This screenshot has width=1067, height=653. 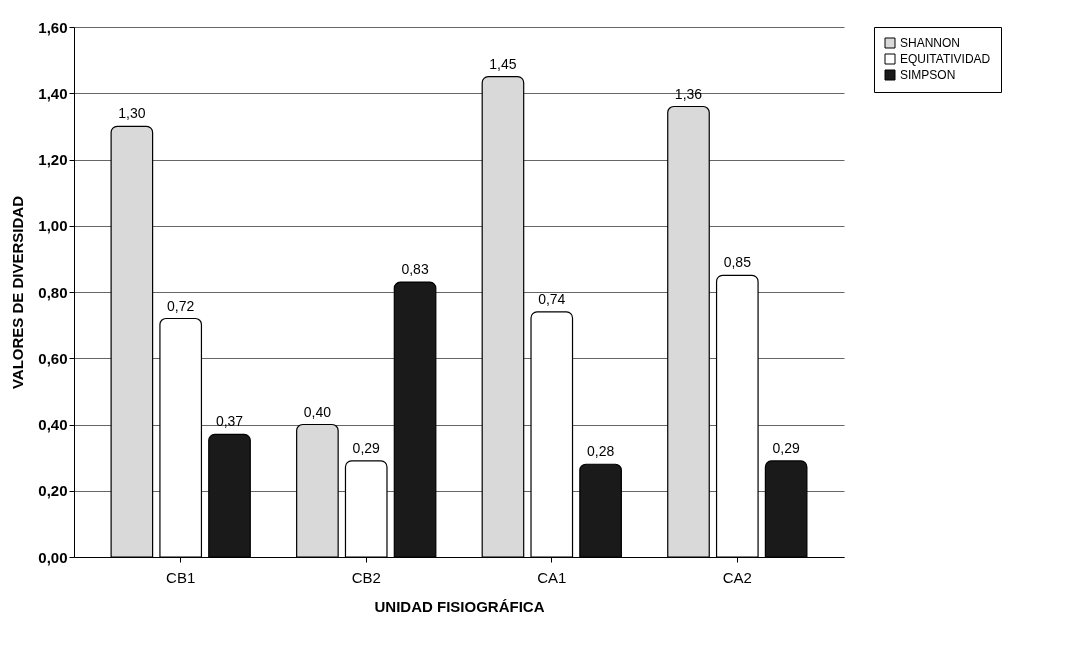 I want to click on y-tick-label: 0,60, so click(x=53, y=358).